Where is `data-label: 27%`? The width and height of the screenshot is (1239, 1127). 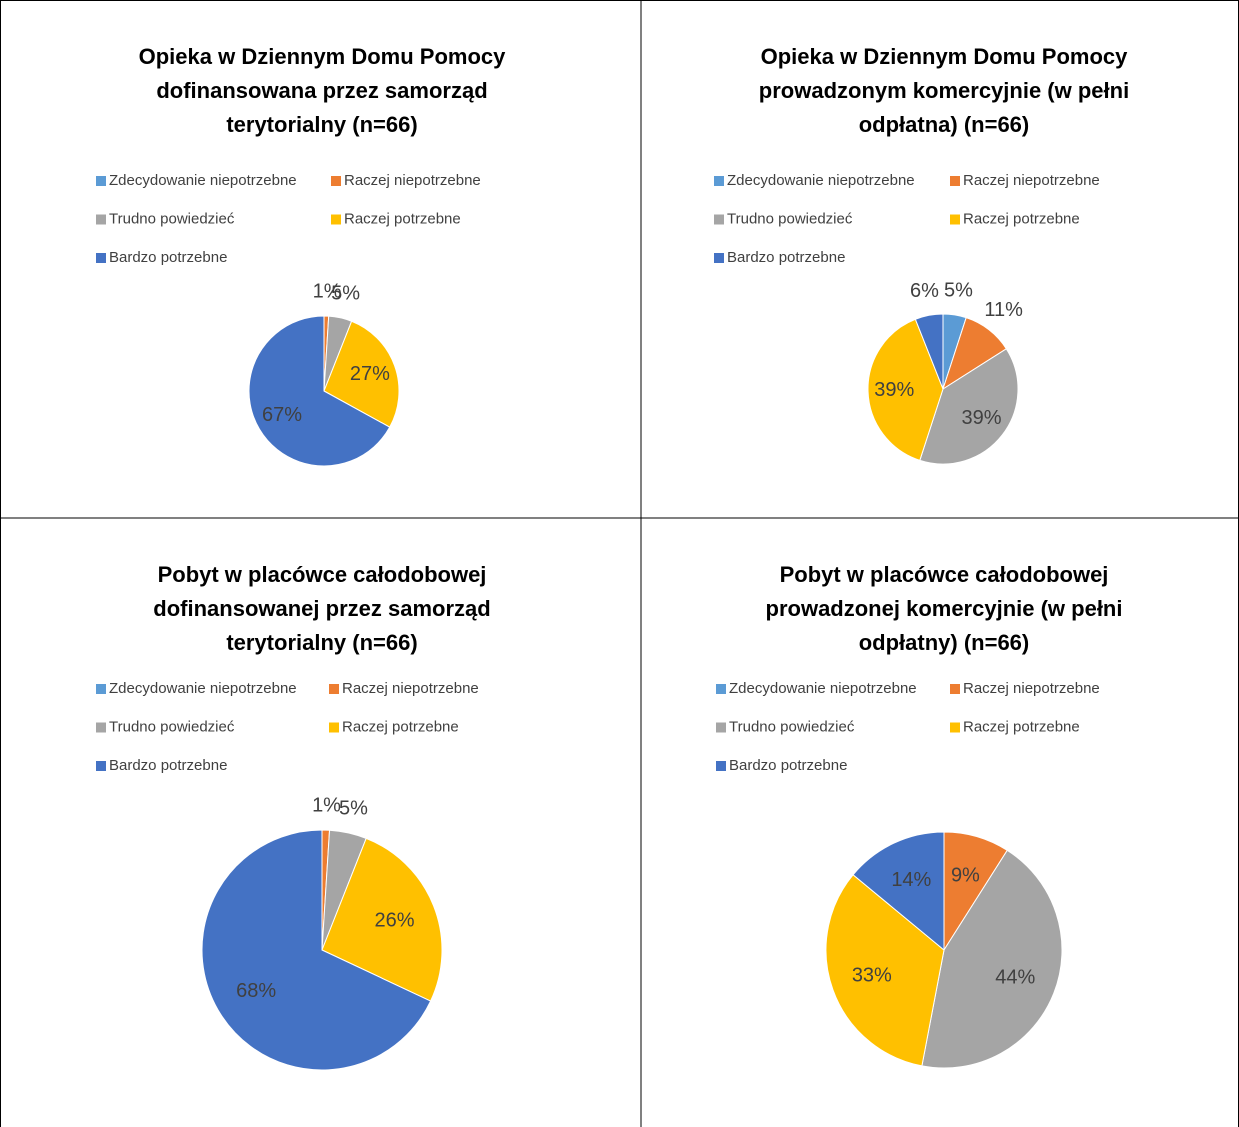
data-label: 27% is located at coordinates (370, 374).